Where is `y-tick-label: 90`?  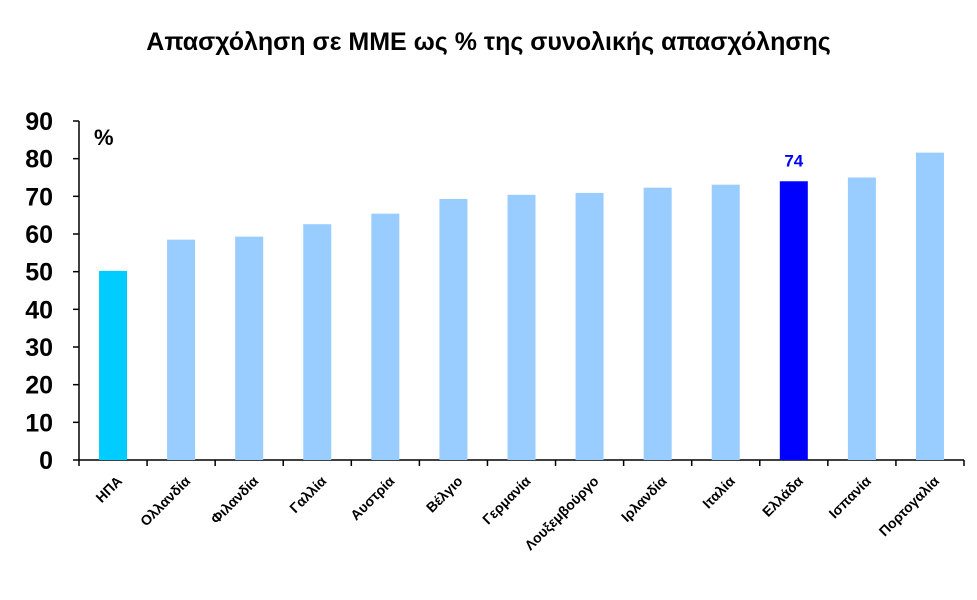
y-tick-label: 90 is located at coordinates (39, 122).